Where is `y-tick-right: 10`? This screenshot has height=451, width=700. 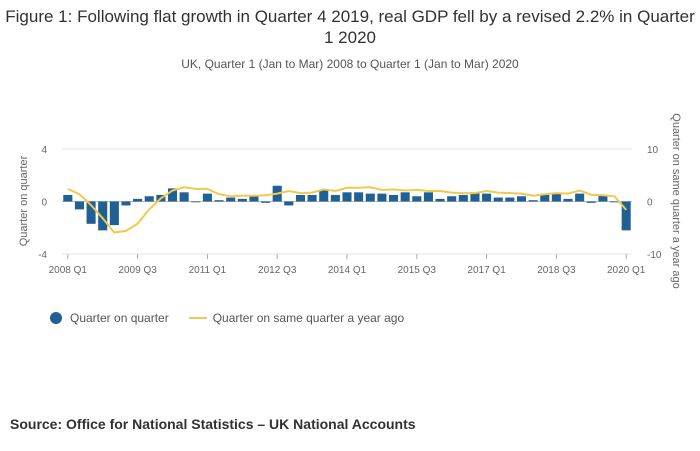
y-tick-right: 10 is located at coordinates (653, 150).